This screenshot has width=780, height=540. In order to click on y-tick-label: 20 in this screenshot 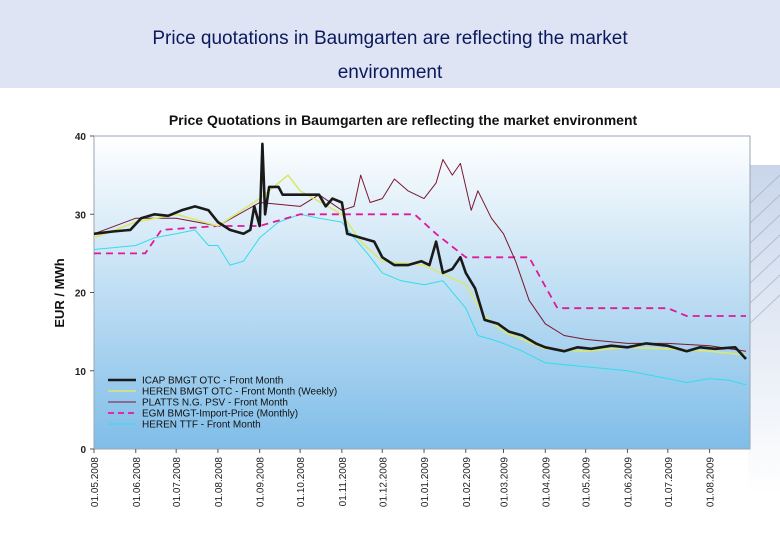, I will do `click(81, 294)`.